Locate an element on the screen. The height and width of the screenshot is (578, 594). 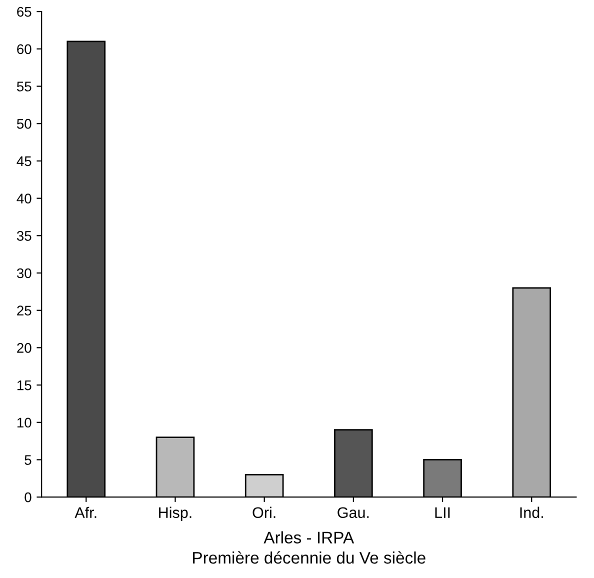
y-tick-label: 5 is located at coordinates (28, 460).